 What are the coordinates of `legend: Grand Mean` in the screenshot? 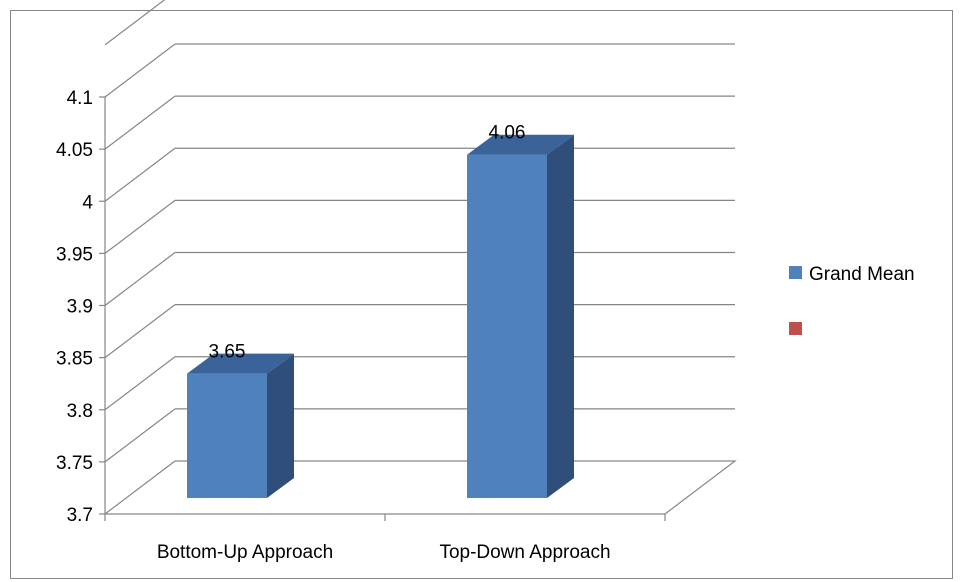 It's located at (852, 299).